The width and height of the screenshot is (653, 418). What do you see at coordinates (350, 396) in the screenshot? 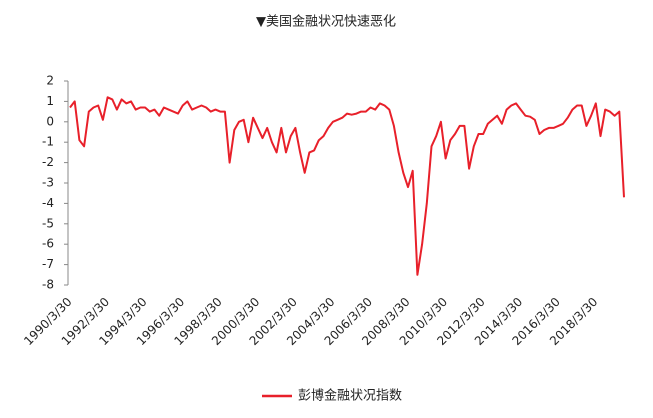
I see `legend-label: 彭博金融状况指数` at bounding box center [350, 396].